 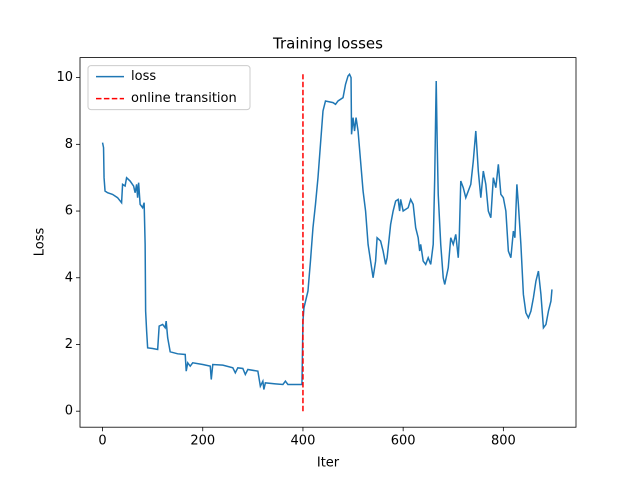 What do you see at coordinates (327, 44) in the screenshot?
I see `chart-title: Training losses` at bounding box center [327, 44].